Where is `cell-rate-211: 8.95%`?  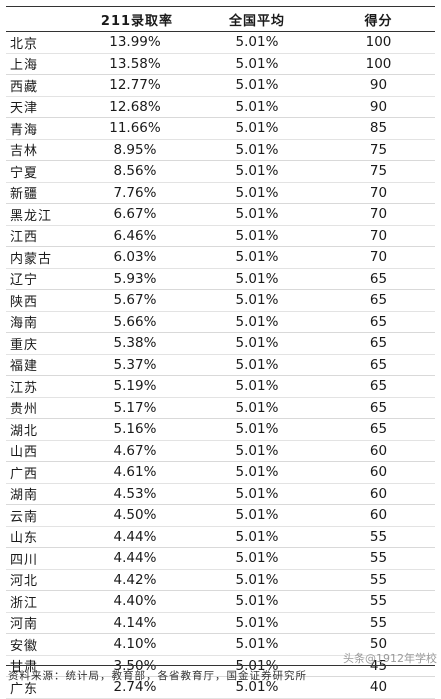
cell-rate-211: 8.95% is located at coordinates (135, 149).